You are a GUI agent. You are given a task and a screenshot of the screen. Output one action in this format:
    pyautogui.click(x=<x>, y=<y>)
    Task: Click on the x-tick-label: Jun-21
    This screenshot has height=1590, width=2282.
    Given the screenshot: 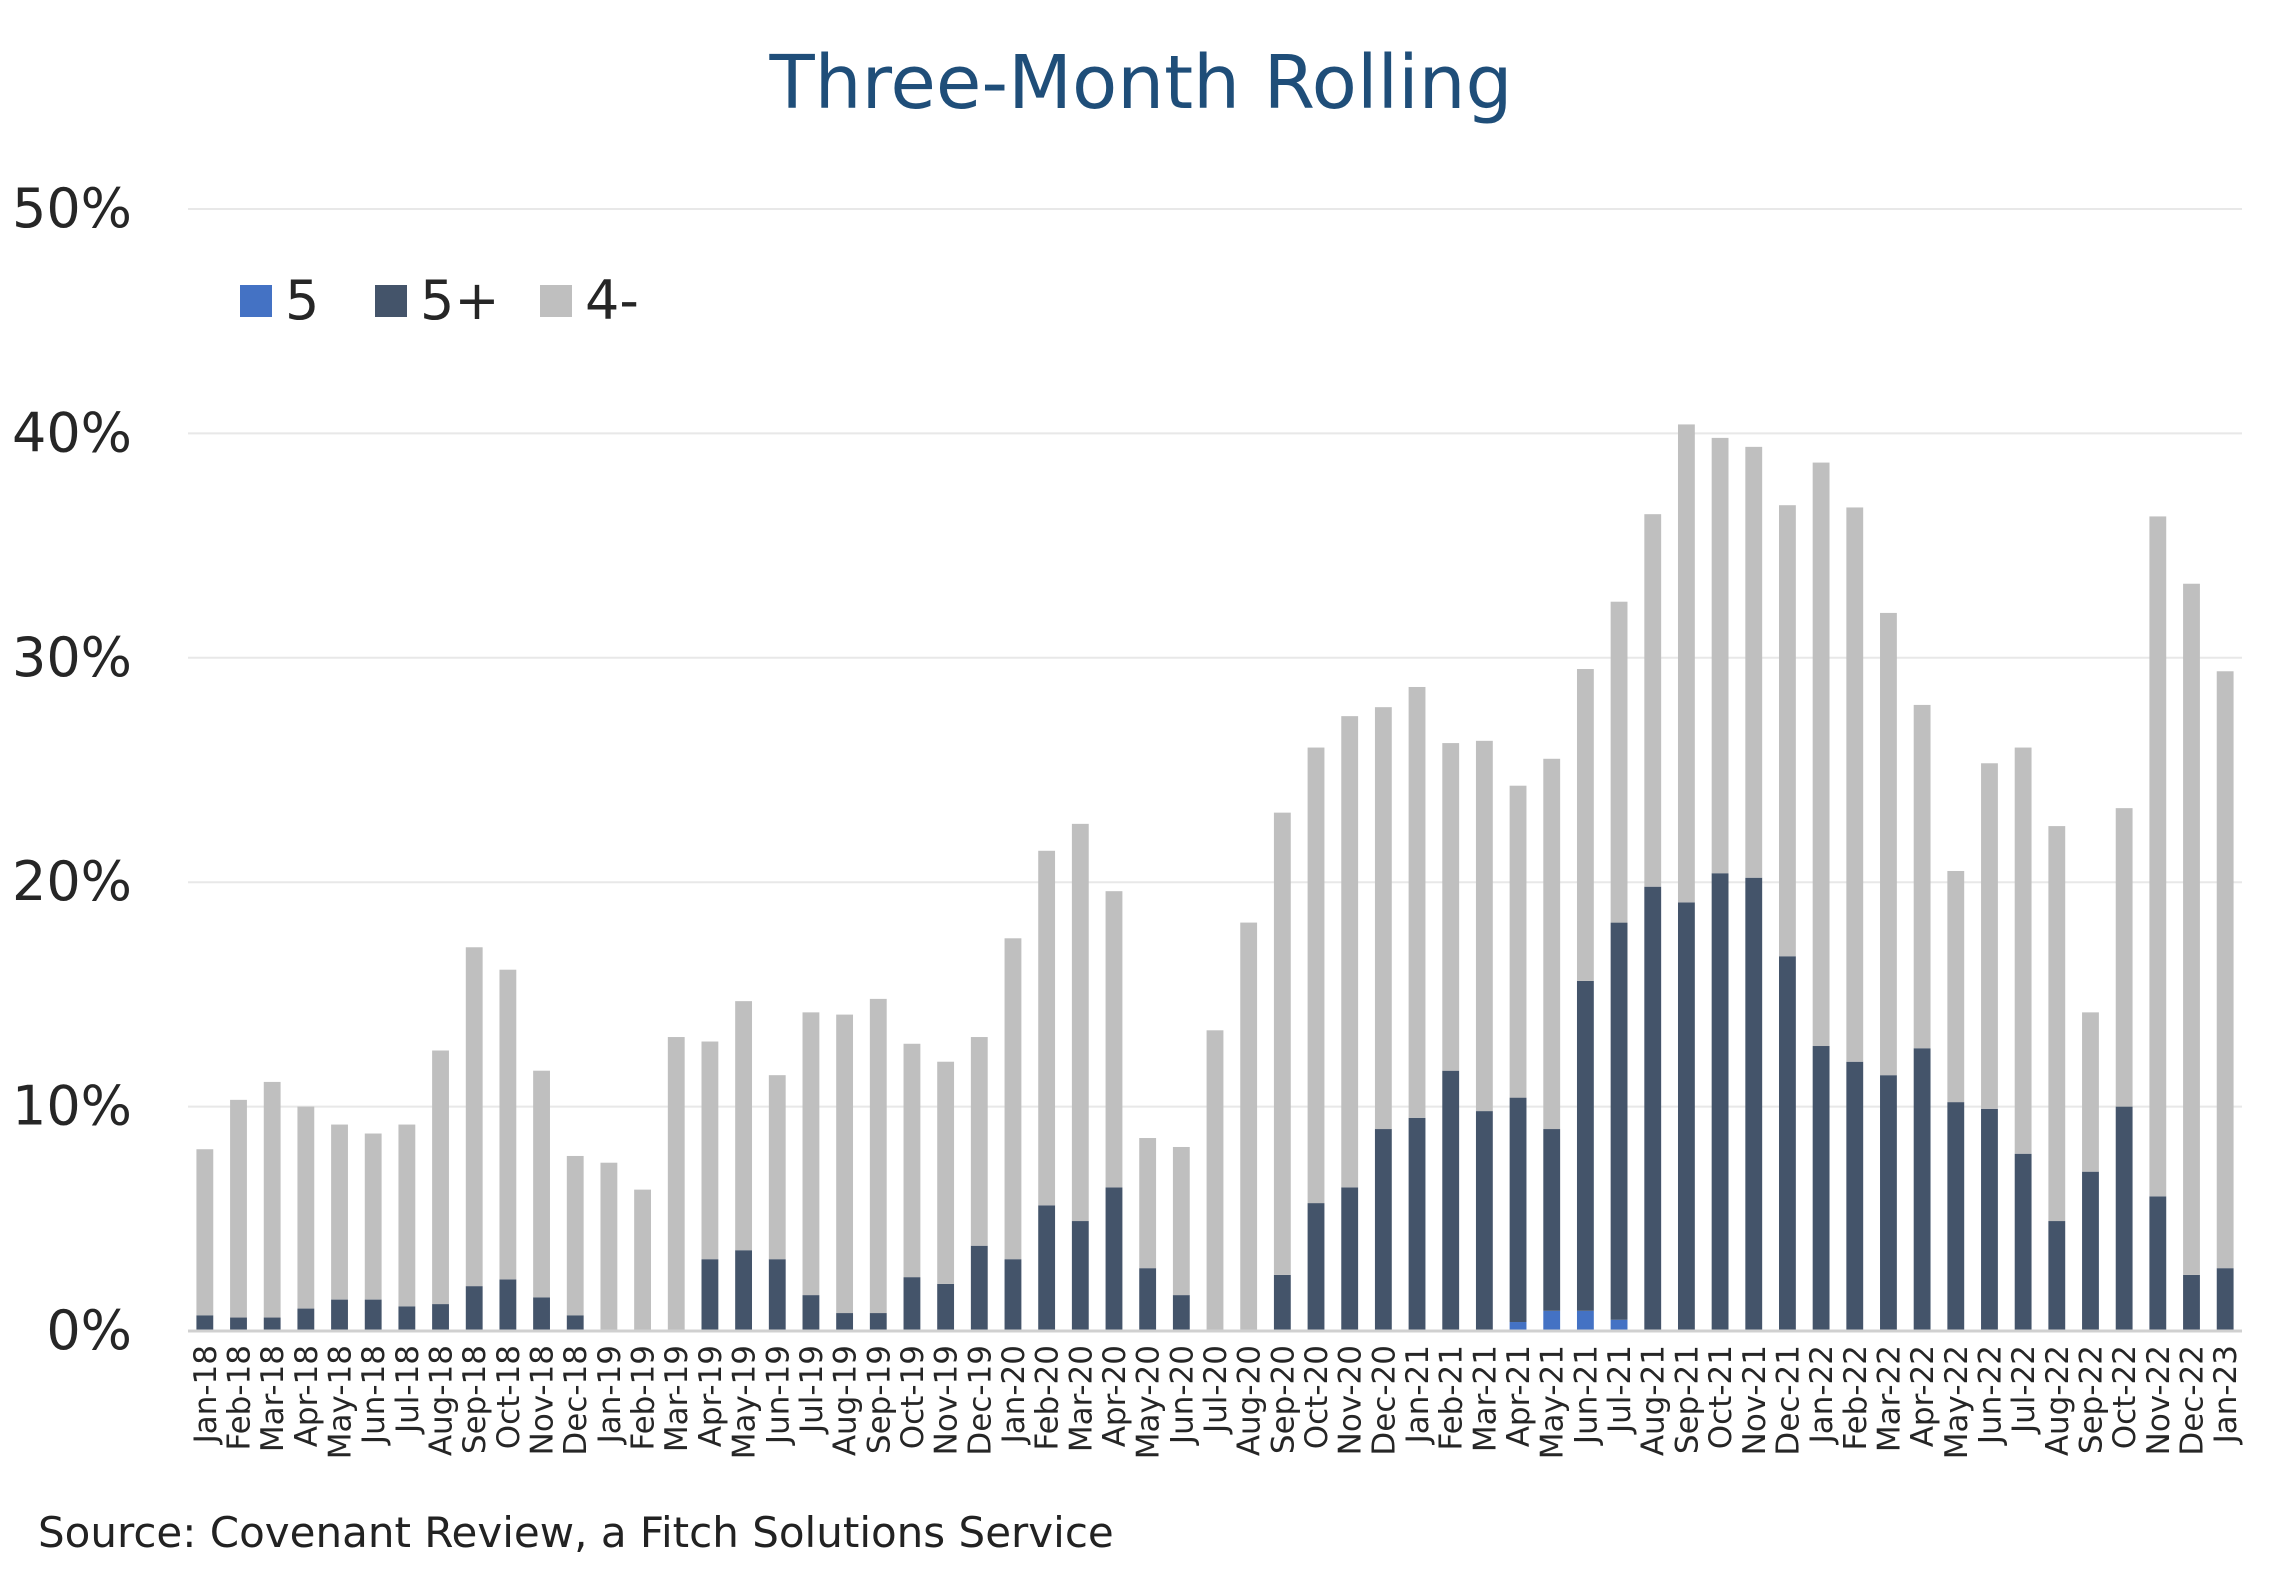 What is the action you would take?
    pyautogui.click(x=1586, y=1395)
    